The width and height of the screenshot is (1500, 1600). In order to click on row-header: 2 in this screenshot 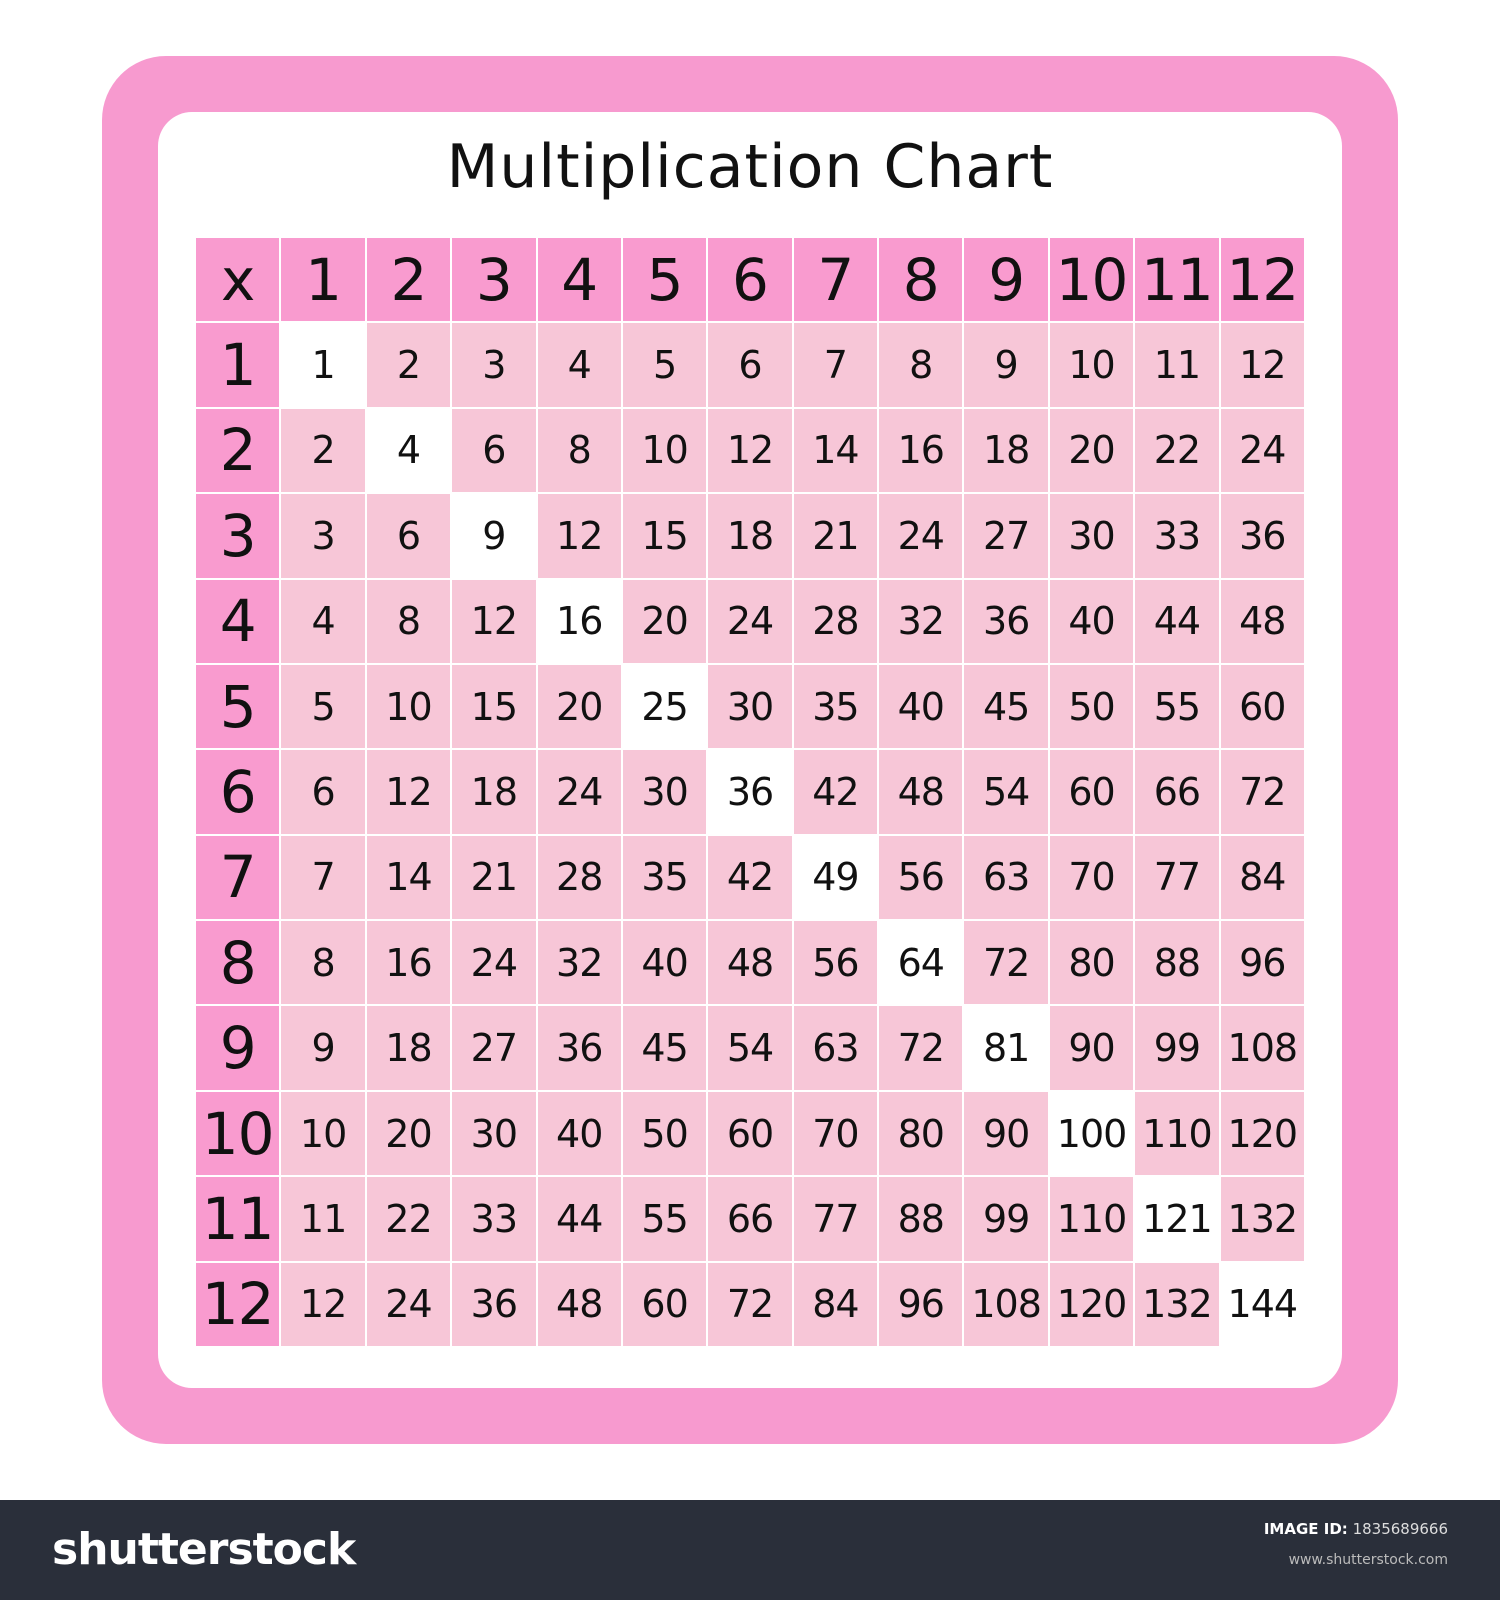, I will do `click(238, 450)`.